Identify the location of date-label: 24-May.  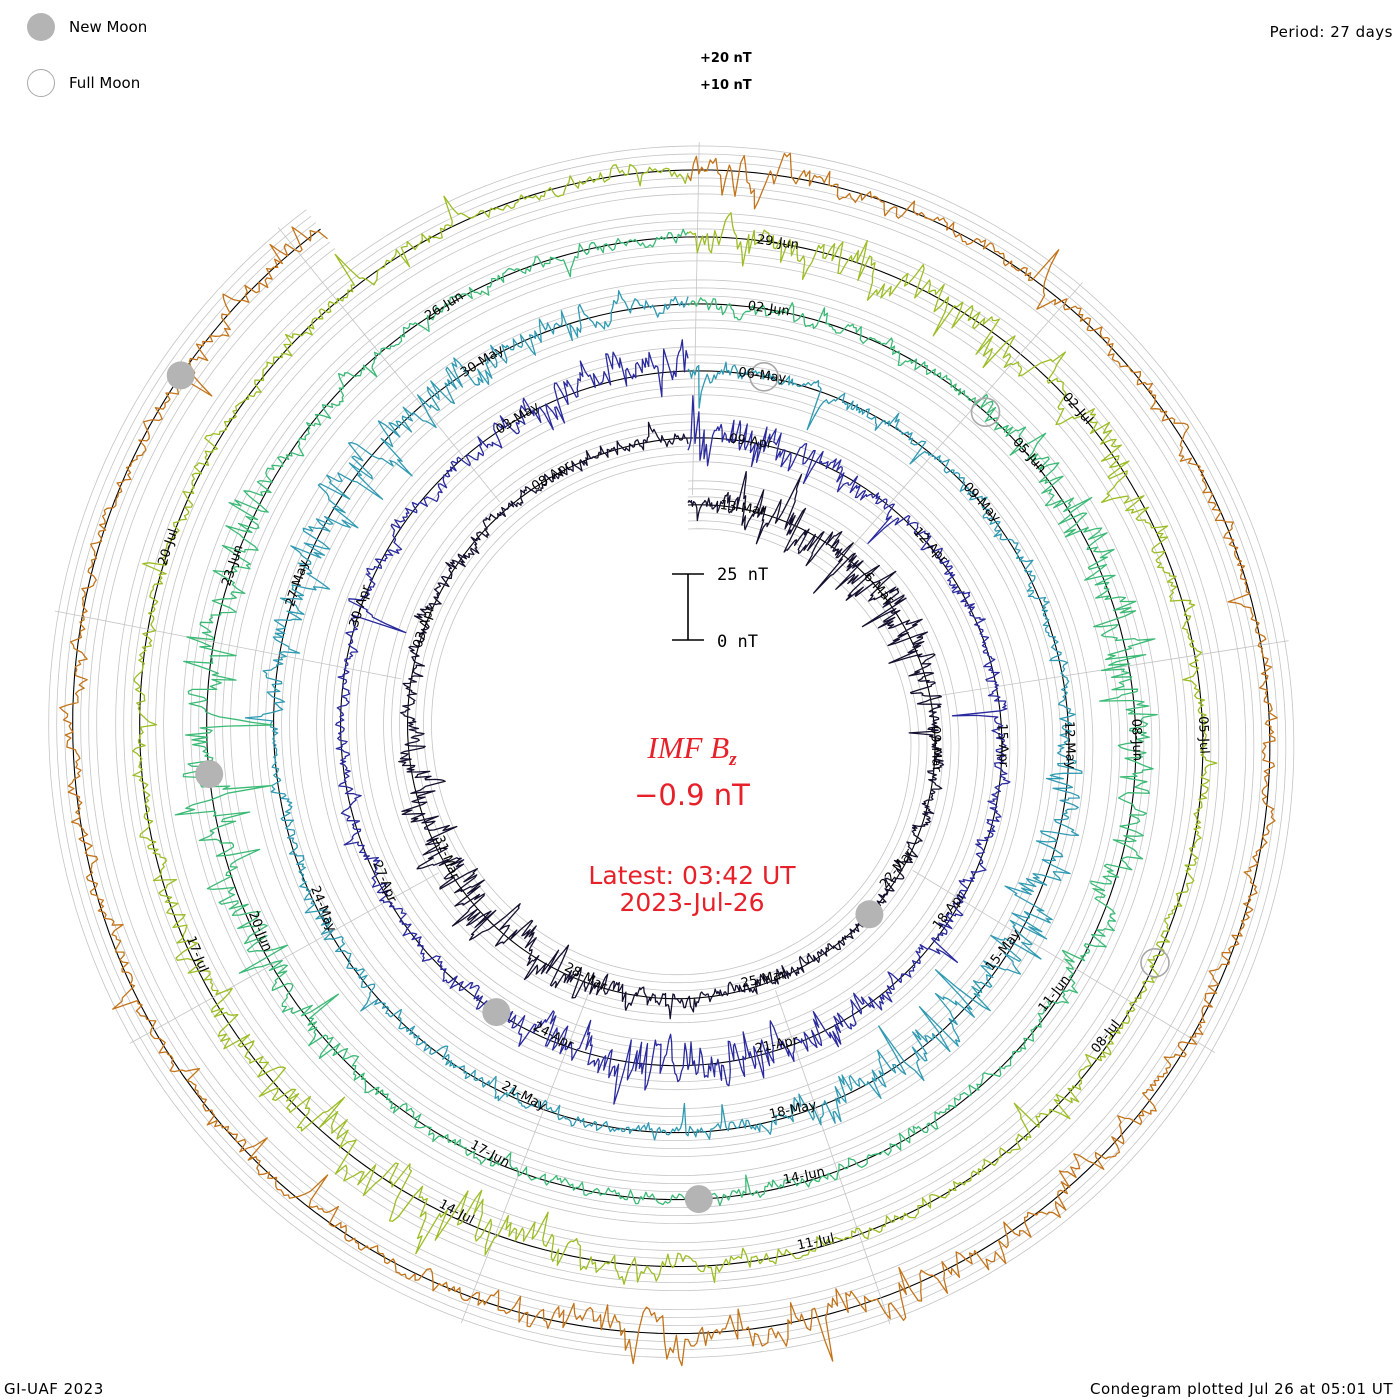
(323, 909).